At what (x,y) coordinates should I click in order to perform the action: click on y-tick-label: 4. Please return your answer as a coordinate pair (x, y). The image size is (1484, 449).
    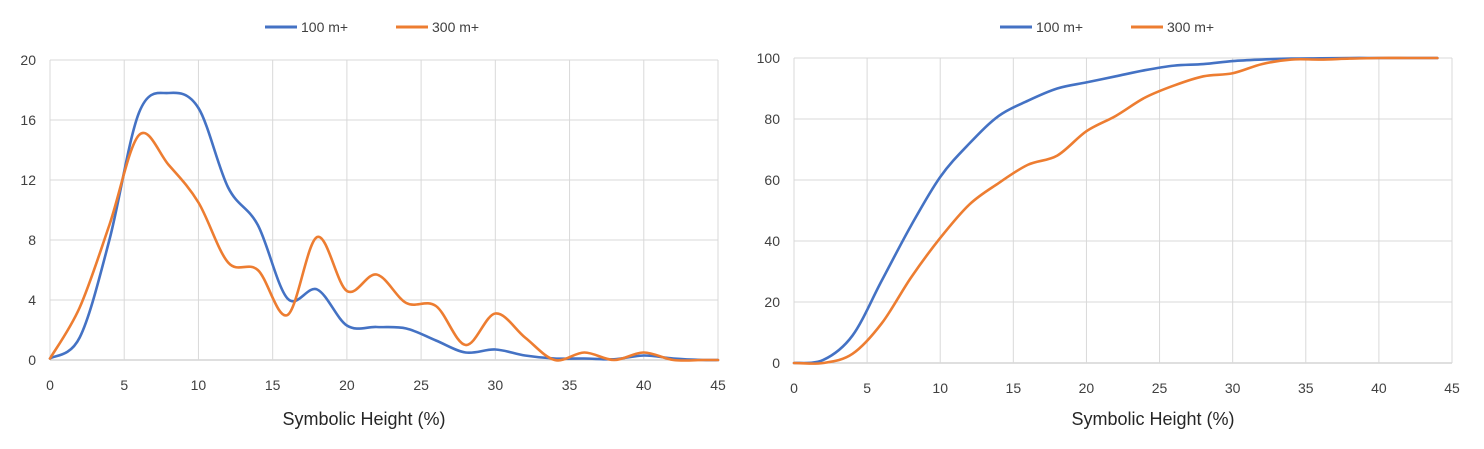
    Looking at the image, I should click on (32, 300).